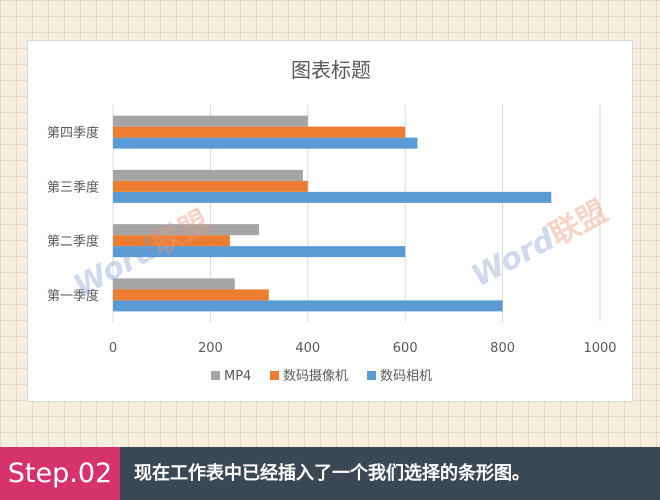  Describe the element at coordinates (331, 70) in the screenshot. I see `chart-title: 图表标题` at that location.